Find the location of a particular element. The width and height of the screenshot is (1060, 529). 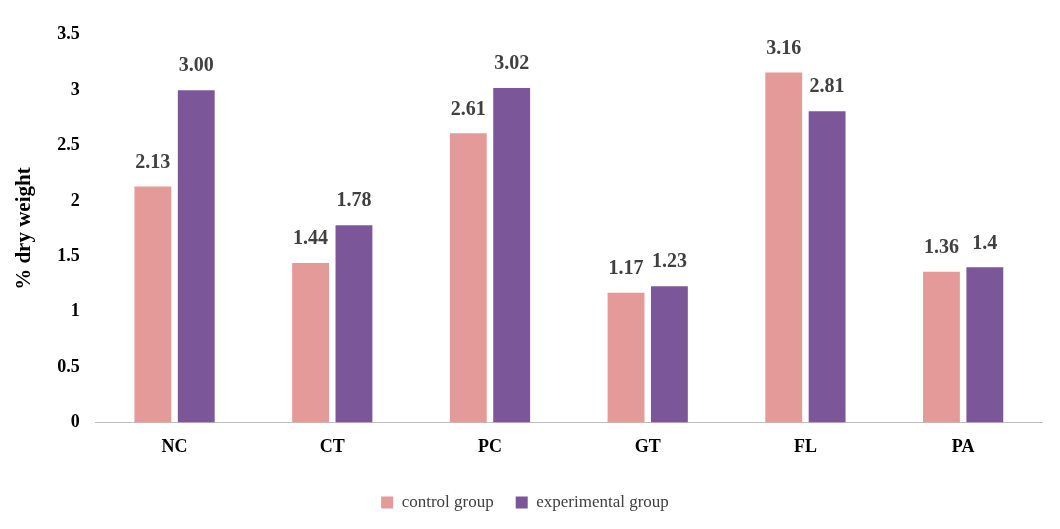

x-tick-label: NC is located at coordinates (174, 445).